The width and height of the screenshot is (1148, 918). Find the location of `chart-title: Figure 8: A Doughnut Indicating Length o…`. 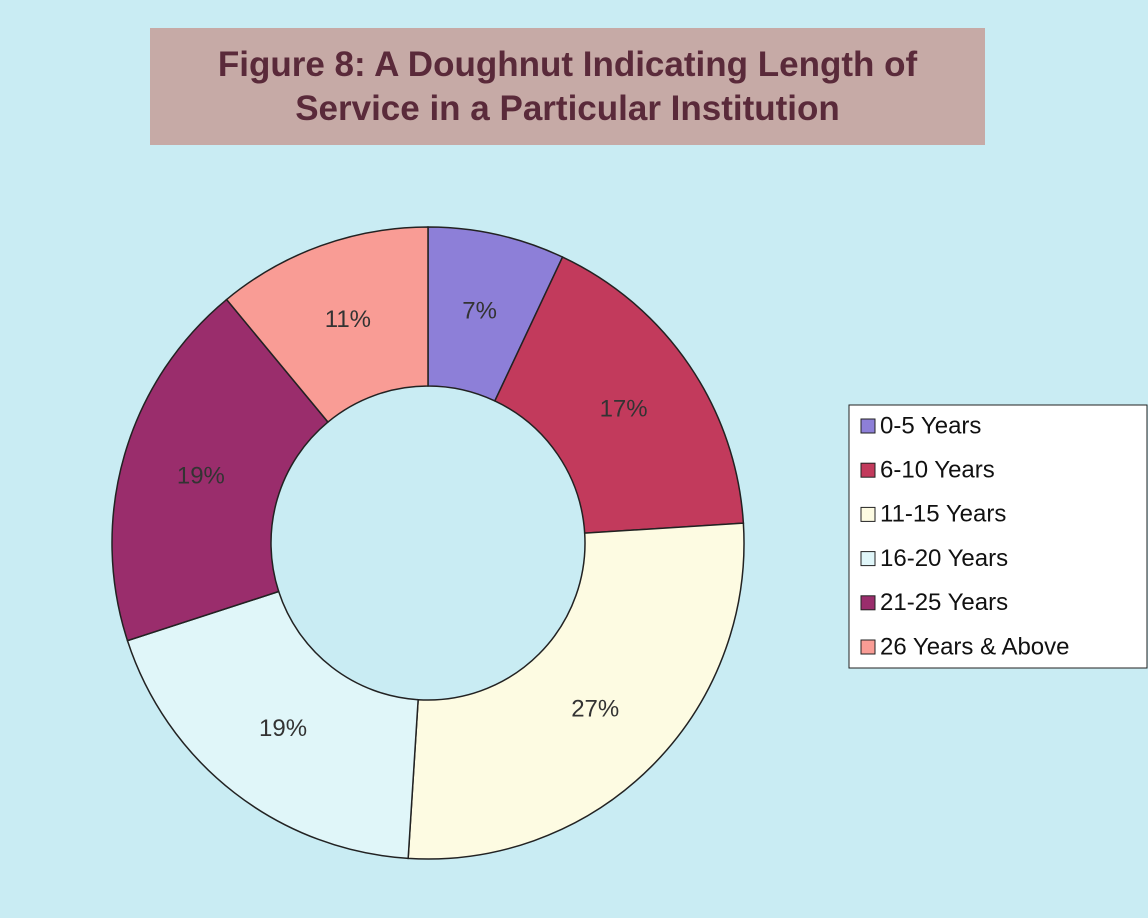

chart-title: Figure 8: A Doughnut Indicating Length o… is located at coordinates (567, 86).